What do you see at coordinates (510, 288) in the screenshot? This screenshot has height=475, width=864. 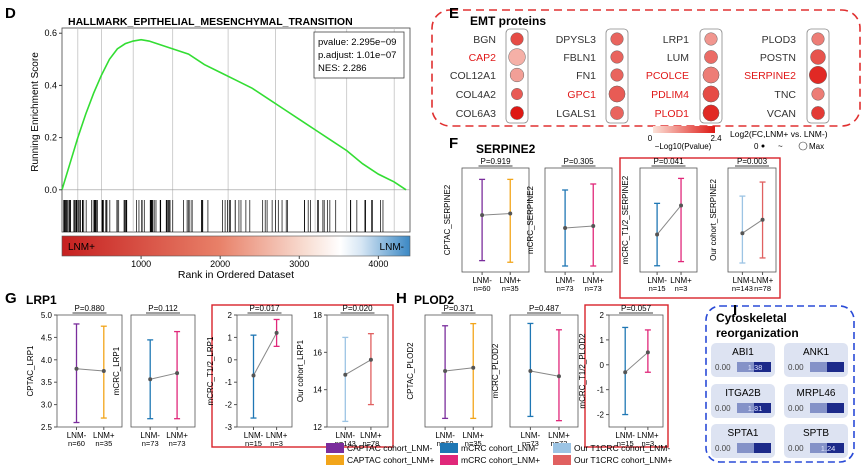 I see `f-chart-1-xtick-count: n=35` at bounding box center [510, 288].